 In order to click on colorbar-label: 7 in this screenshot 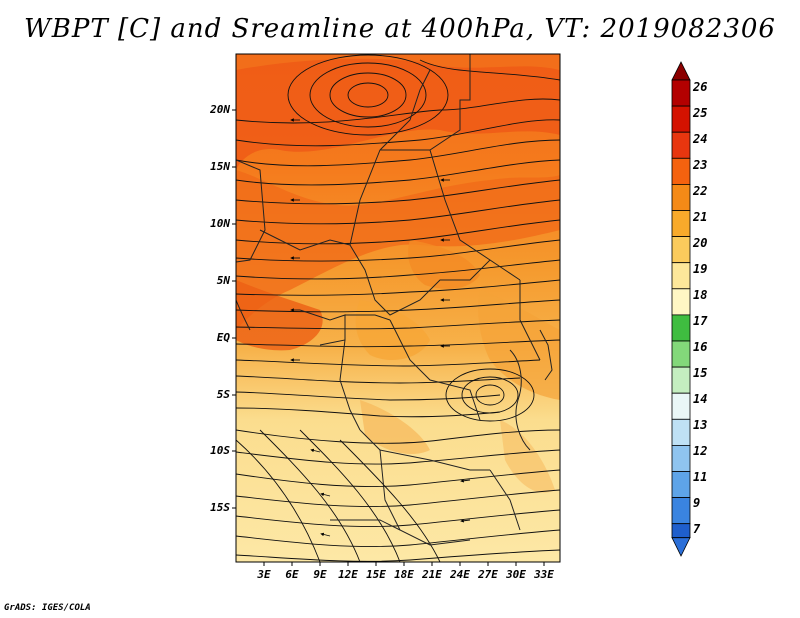, I will do `click(697, 529)`.